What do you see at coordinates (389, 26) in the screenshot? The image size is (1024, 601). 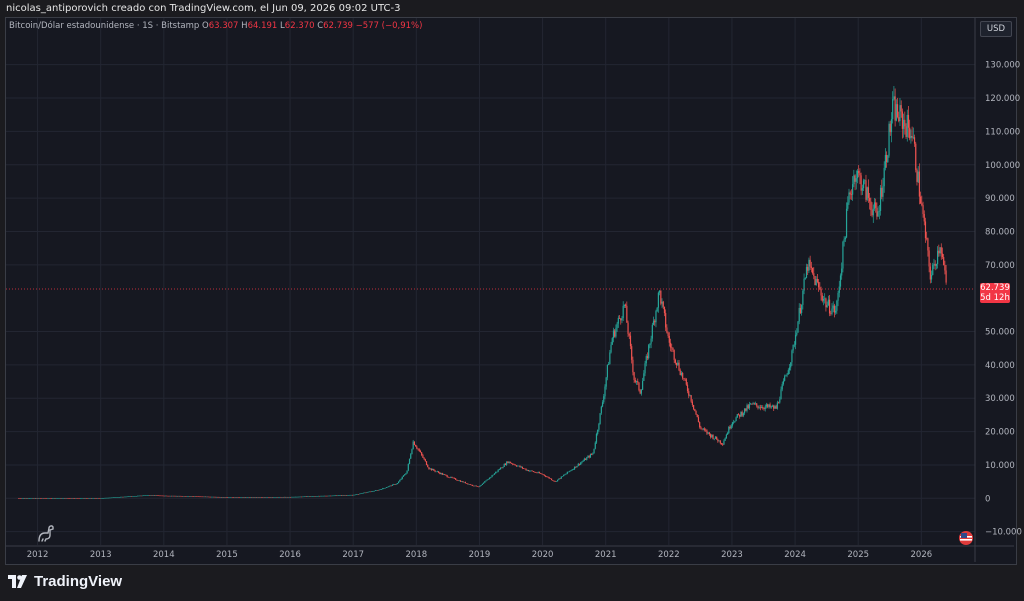 I see `change-value: −577 (−0,91%)` at bounding box center [389, 26].